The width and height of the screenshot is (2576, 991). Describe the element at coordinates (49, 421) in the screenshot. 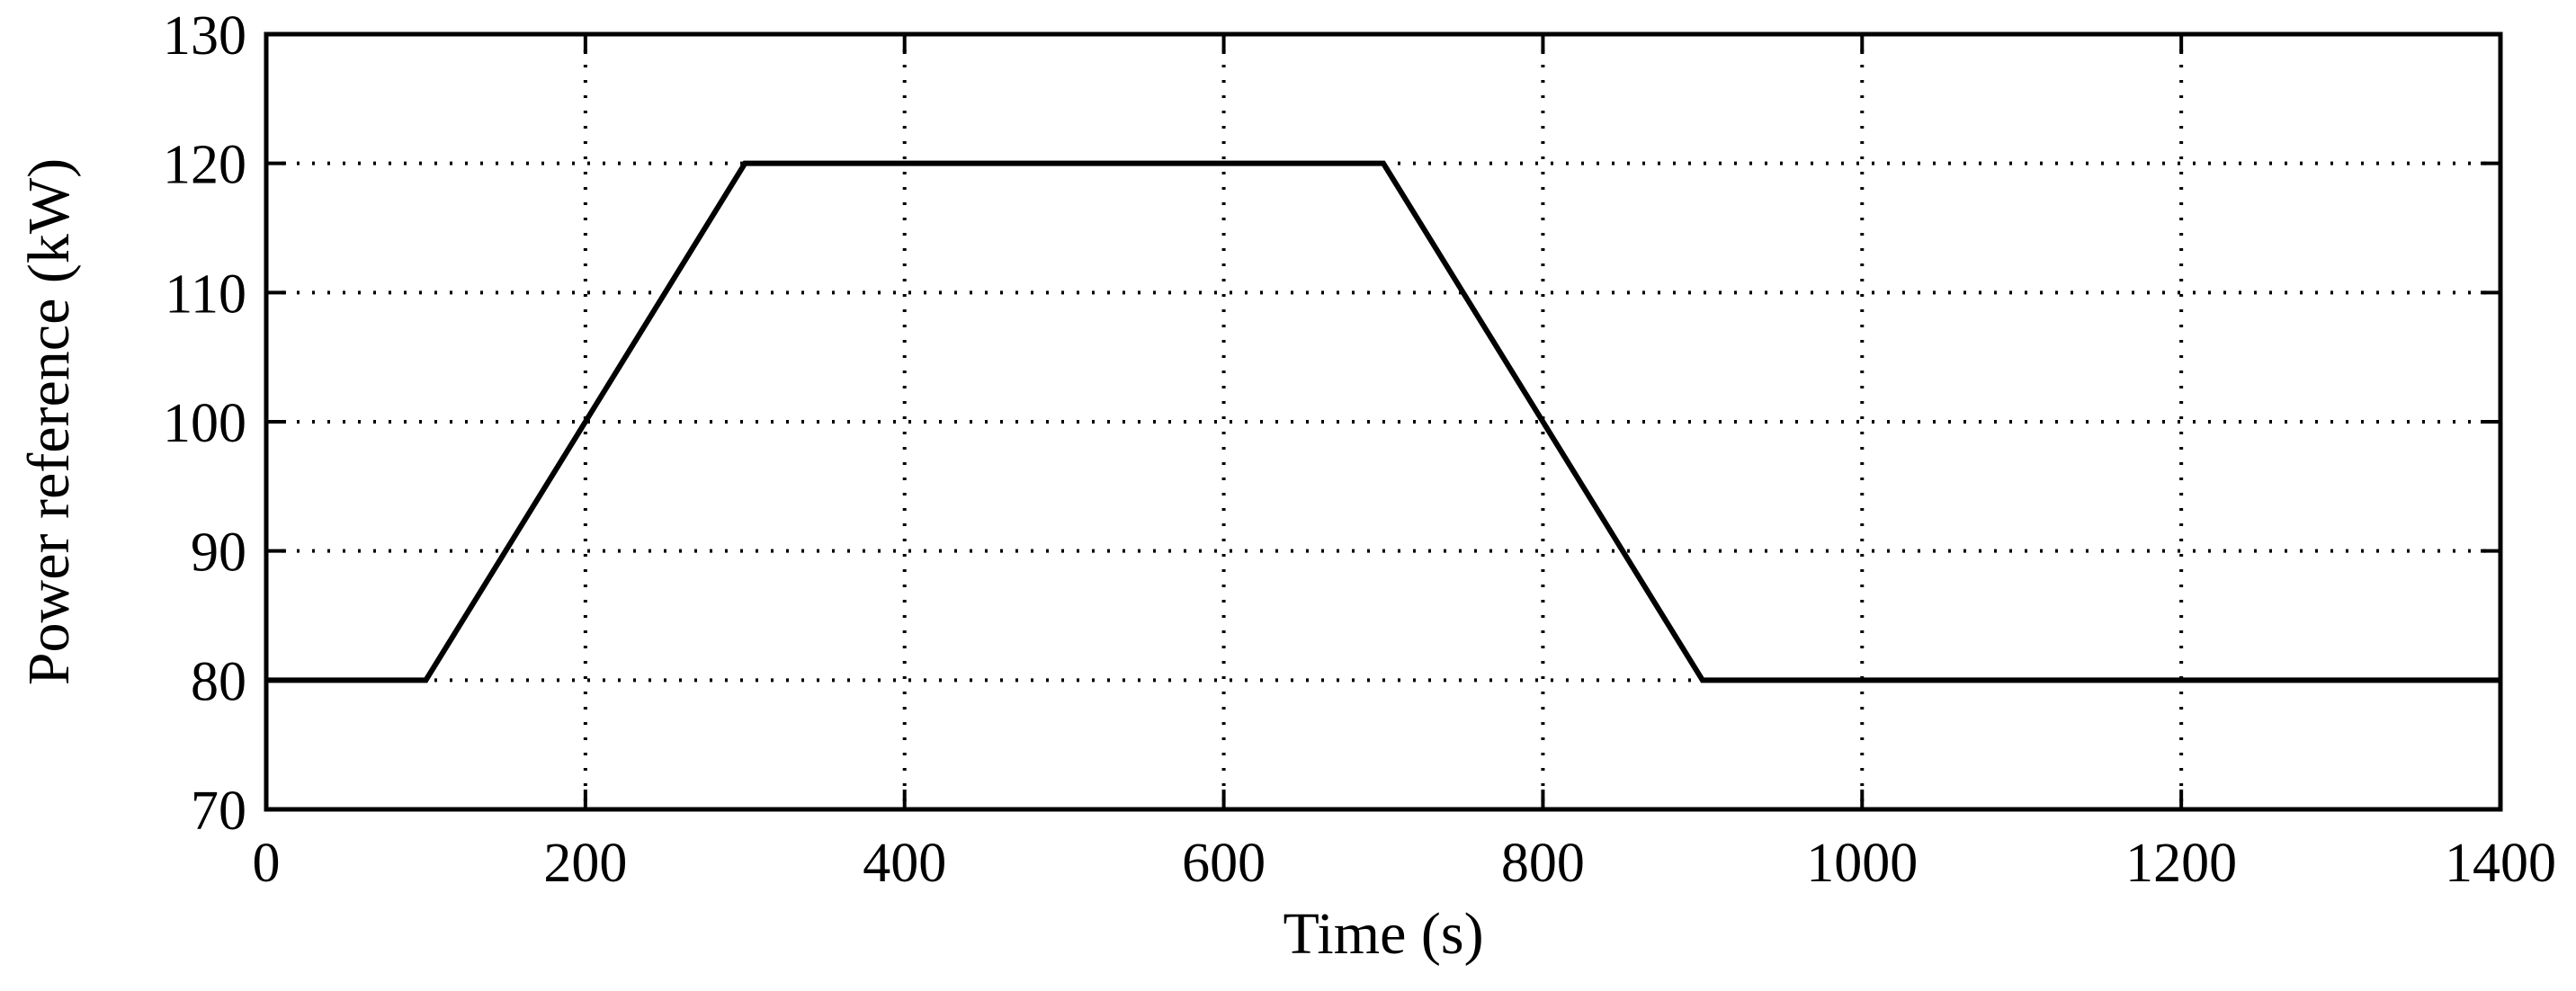

I see `y-axis-label: Power reference (kW)` at that location.